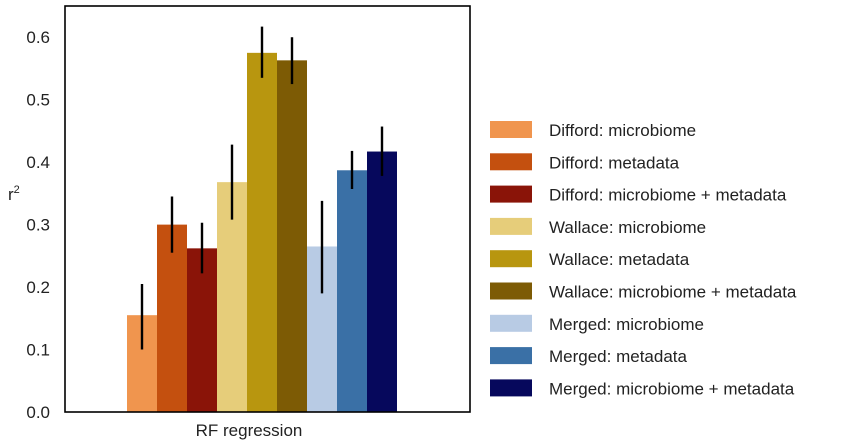 The width and height of the screenshot is (857, 444). What do you see at coordinates (38, 412) in the screenshot?
I see `y-tick-label: 0.0` at bounding box center [38, 412].